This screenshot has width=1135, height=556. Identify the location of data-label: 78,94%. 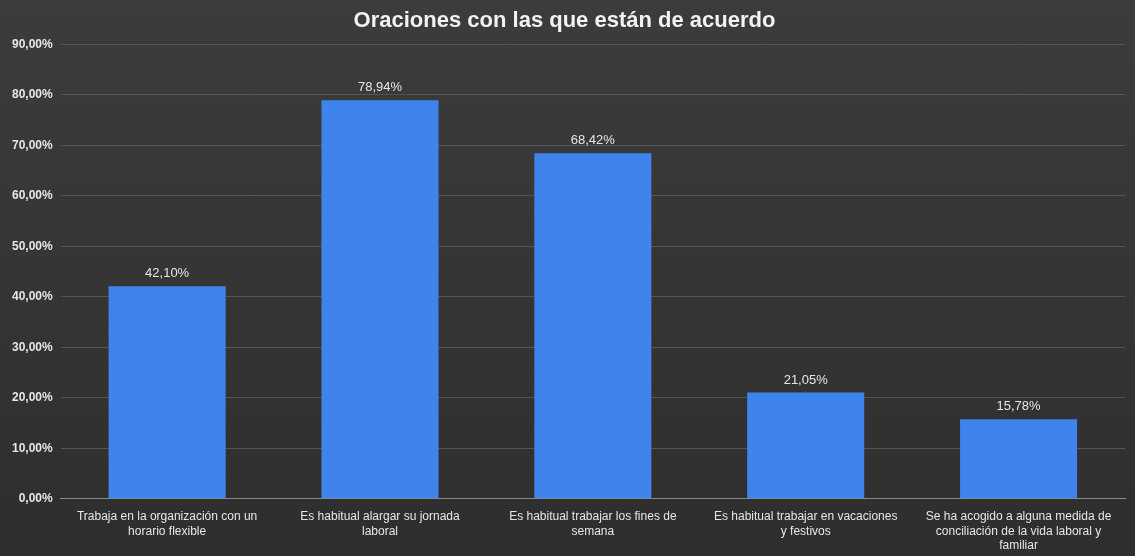
(380, 87).